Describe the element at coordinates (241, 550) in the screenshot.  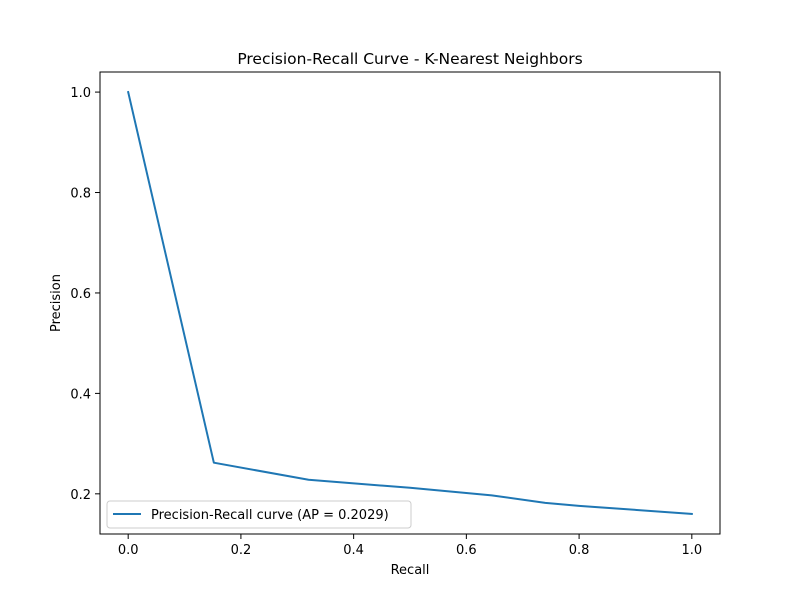
I see `x-tick-label: 0.2` at that location.